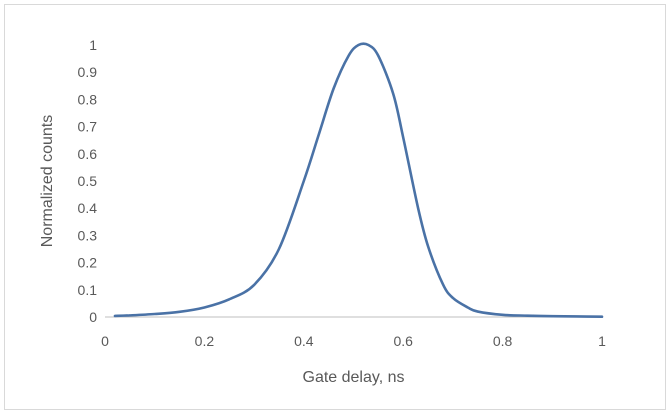 The image size is (671, 415). I want to click on x-tick-label: 0.6, so click(403, 341).